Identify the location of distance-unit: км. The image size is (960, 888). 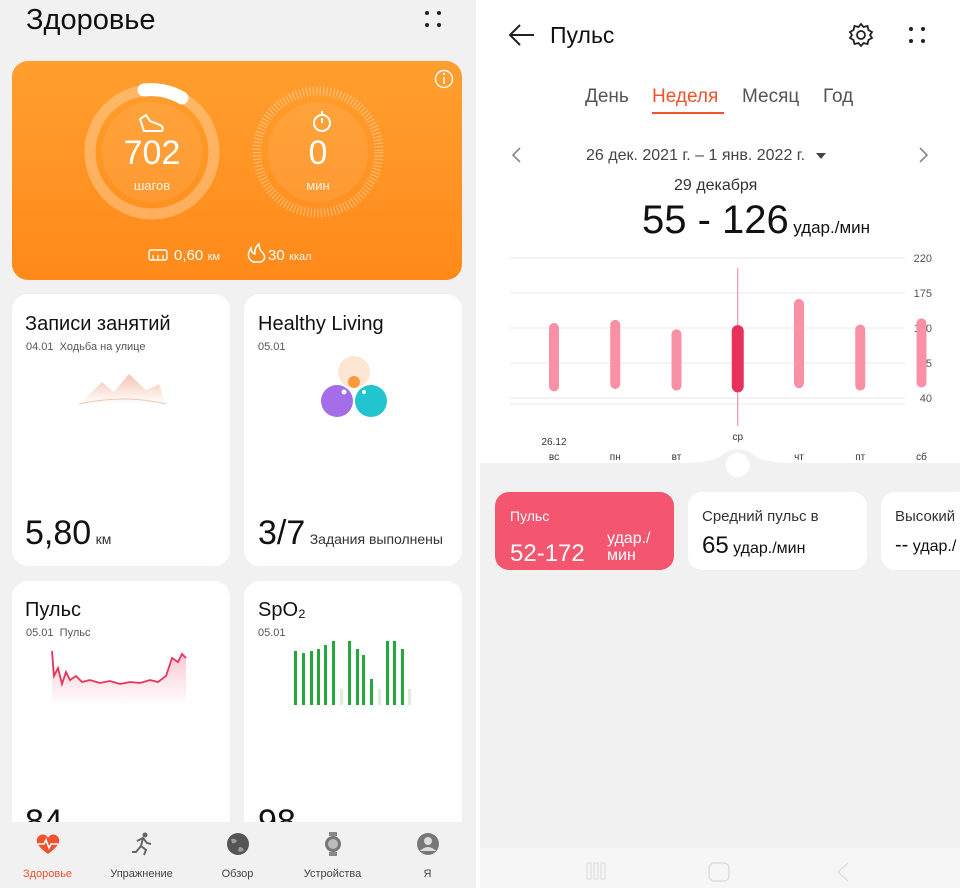
(214, 257).